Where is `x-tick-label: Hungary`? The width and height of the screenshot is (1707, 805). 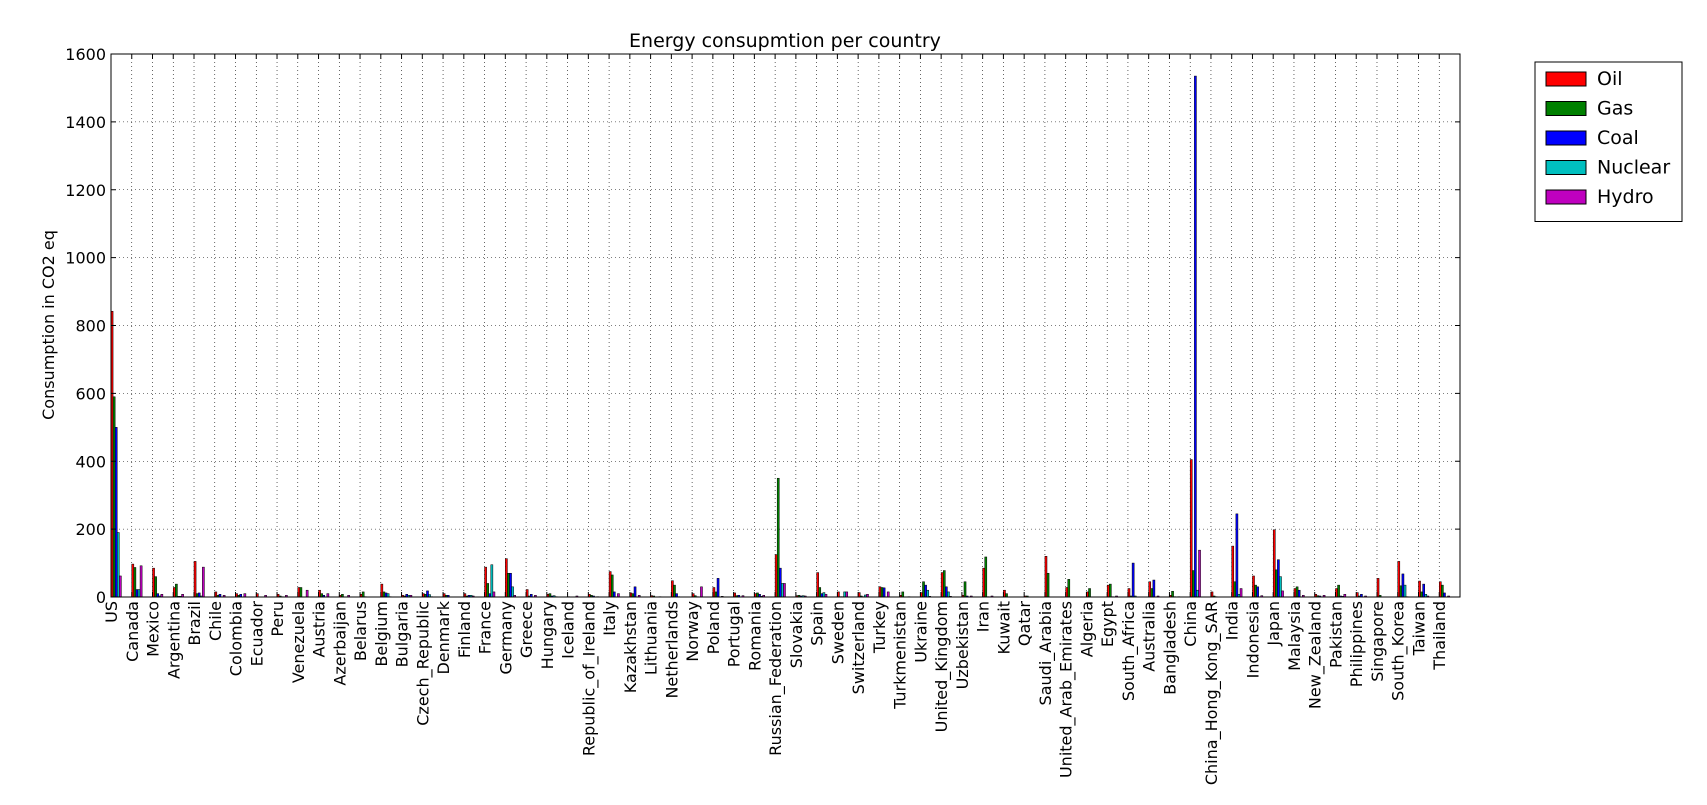 x-tick-label: Hungary is located at coordinates (547, 635).